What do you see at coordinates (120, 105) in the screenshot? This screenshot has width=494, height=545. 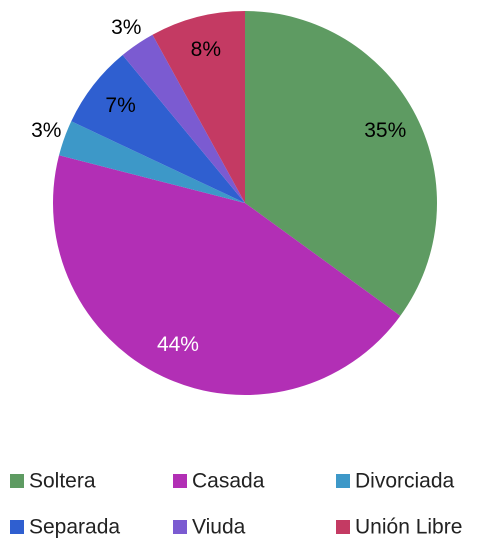 I see `data-label: 7%` at bounding box center [120, 105].